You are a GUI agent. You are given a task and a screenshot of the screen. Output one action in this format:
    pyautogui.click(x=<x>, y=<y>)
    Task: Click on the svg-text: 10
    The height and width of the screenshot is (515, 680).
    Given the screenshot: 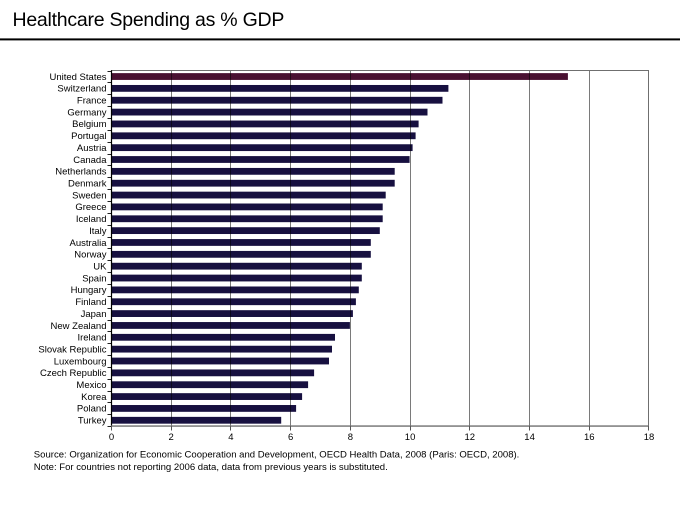 What is the action you would take?
    pyautogui.click(x=410, y=437)
    